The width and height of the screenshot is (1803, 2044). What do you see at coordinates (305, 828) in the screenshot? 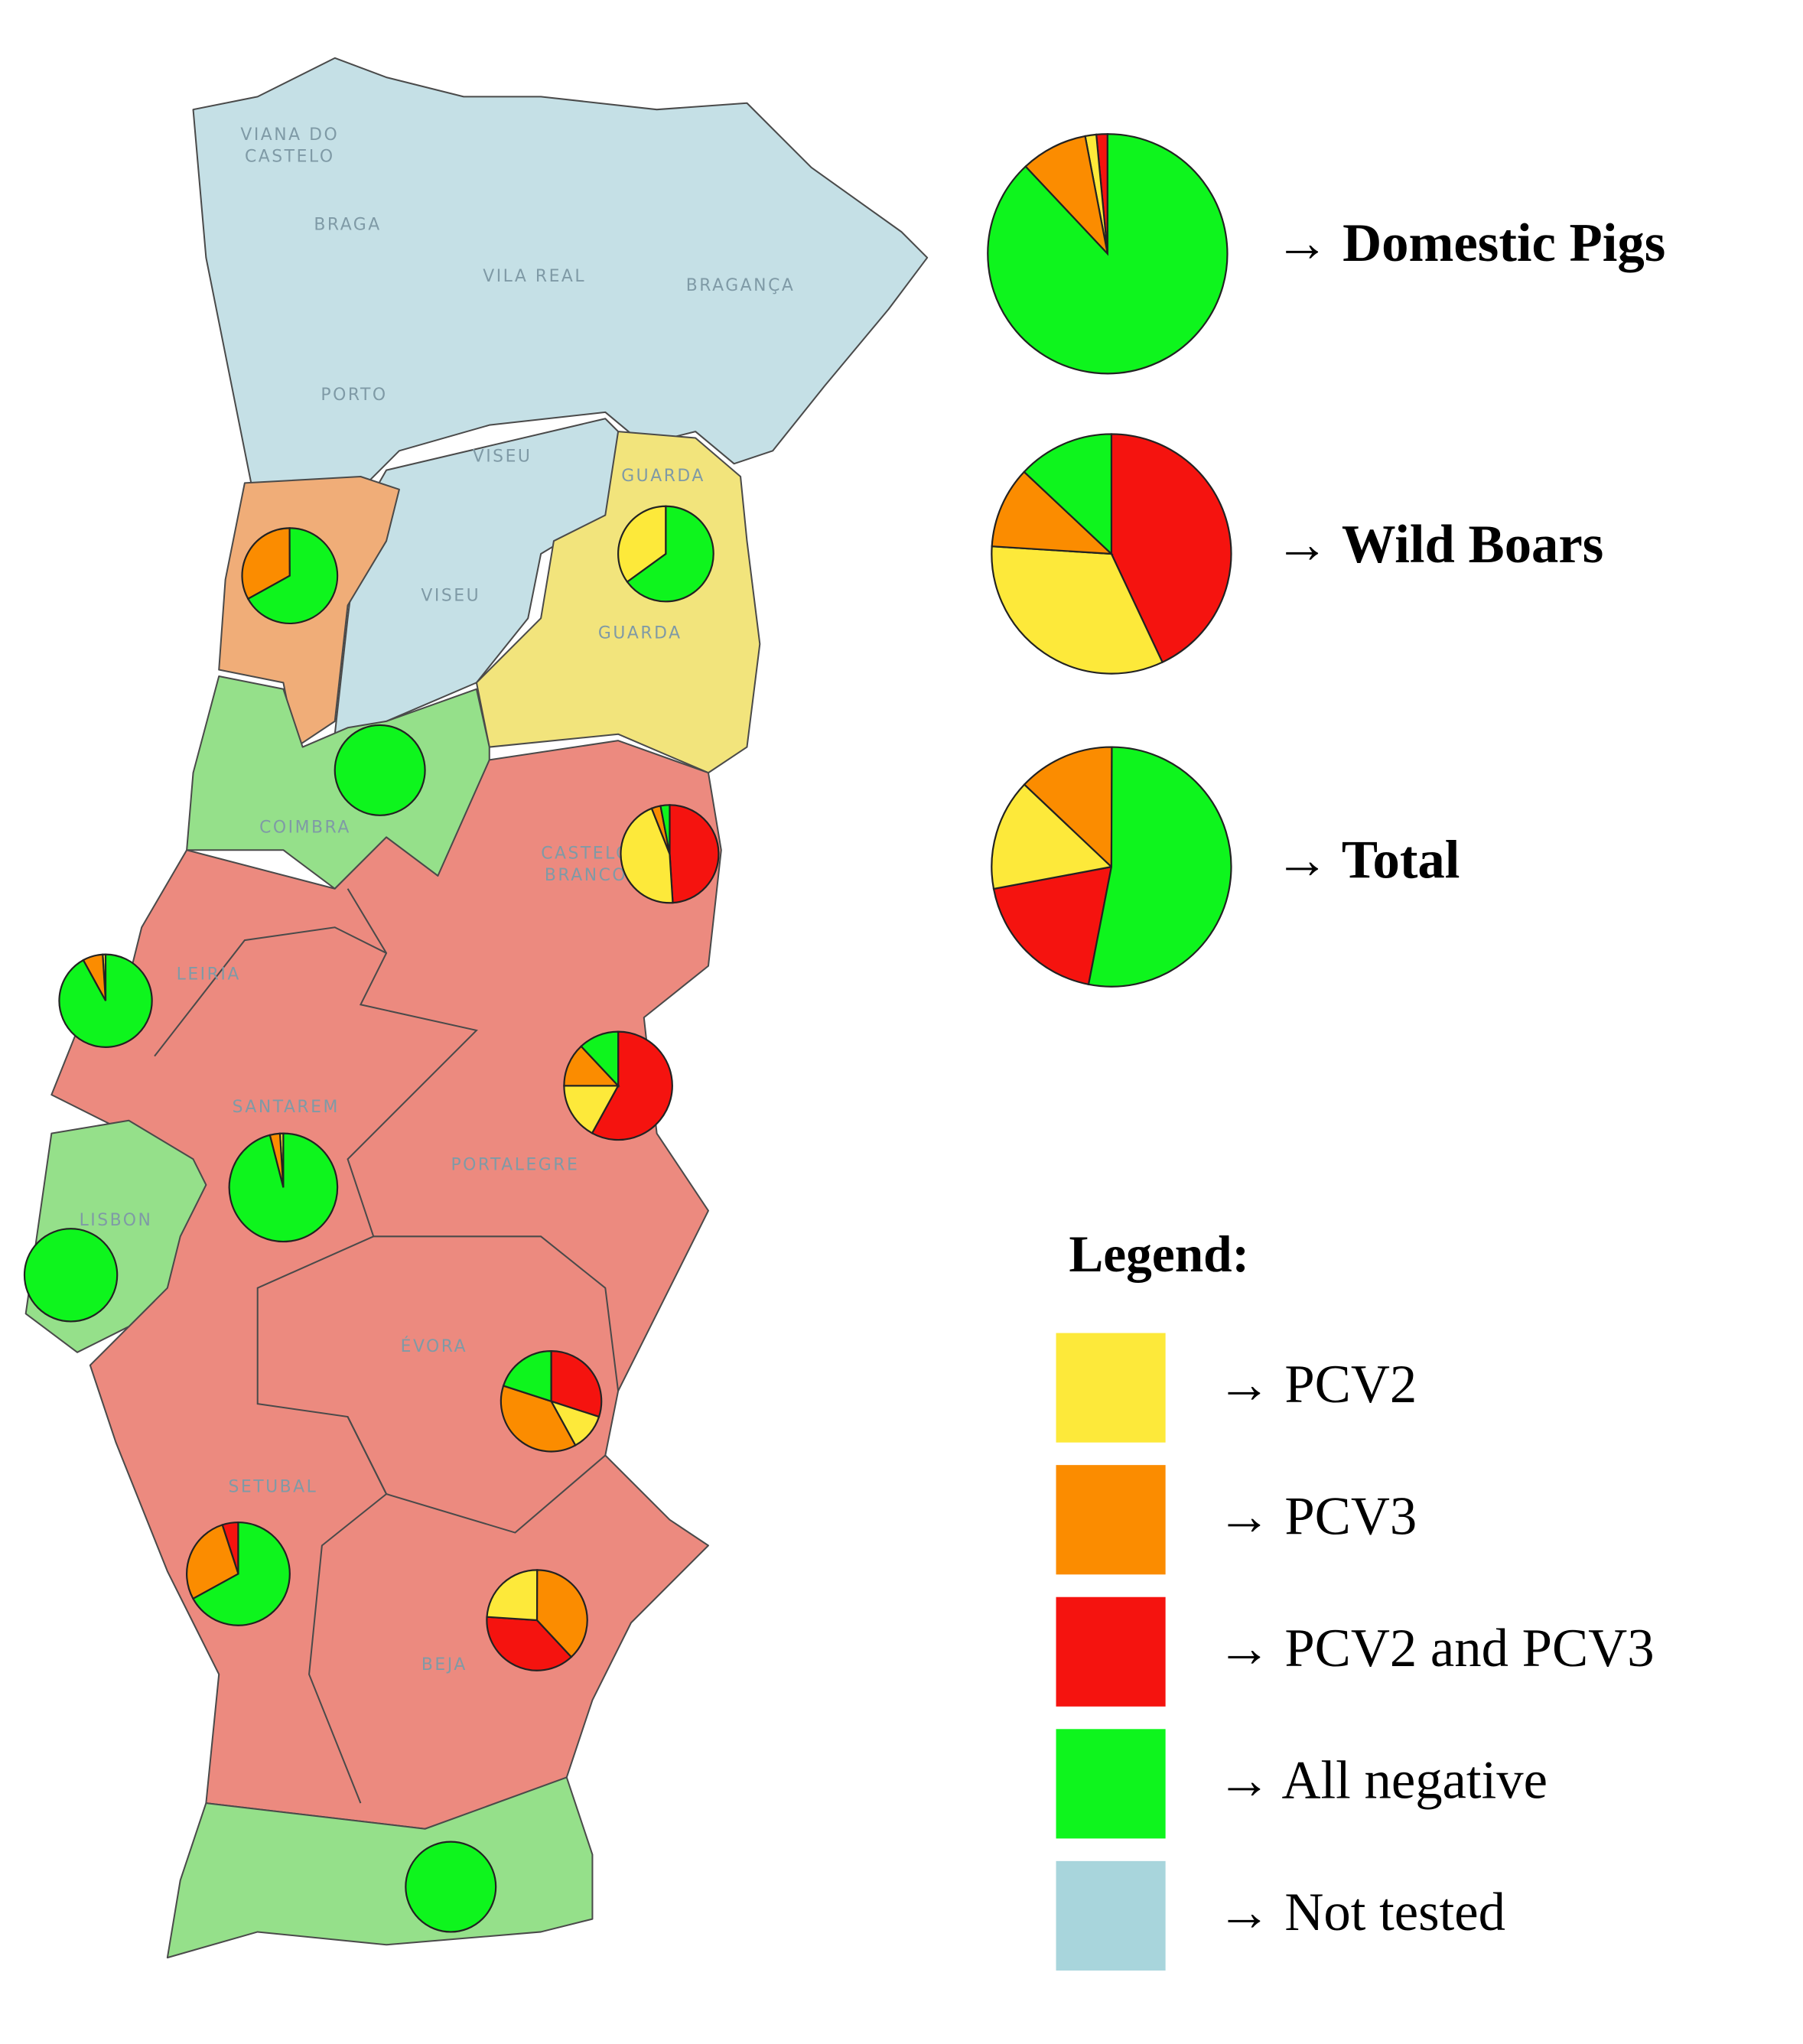
I see `district-label: COIMBRA` at bounding box center [305, 828].